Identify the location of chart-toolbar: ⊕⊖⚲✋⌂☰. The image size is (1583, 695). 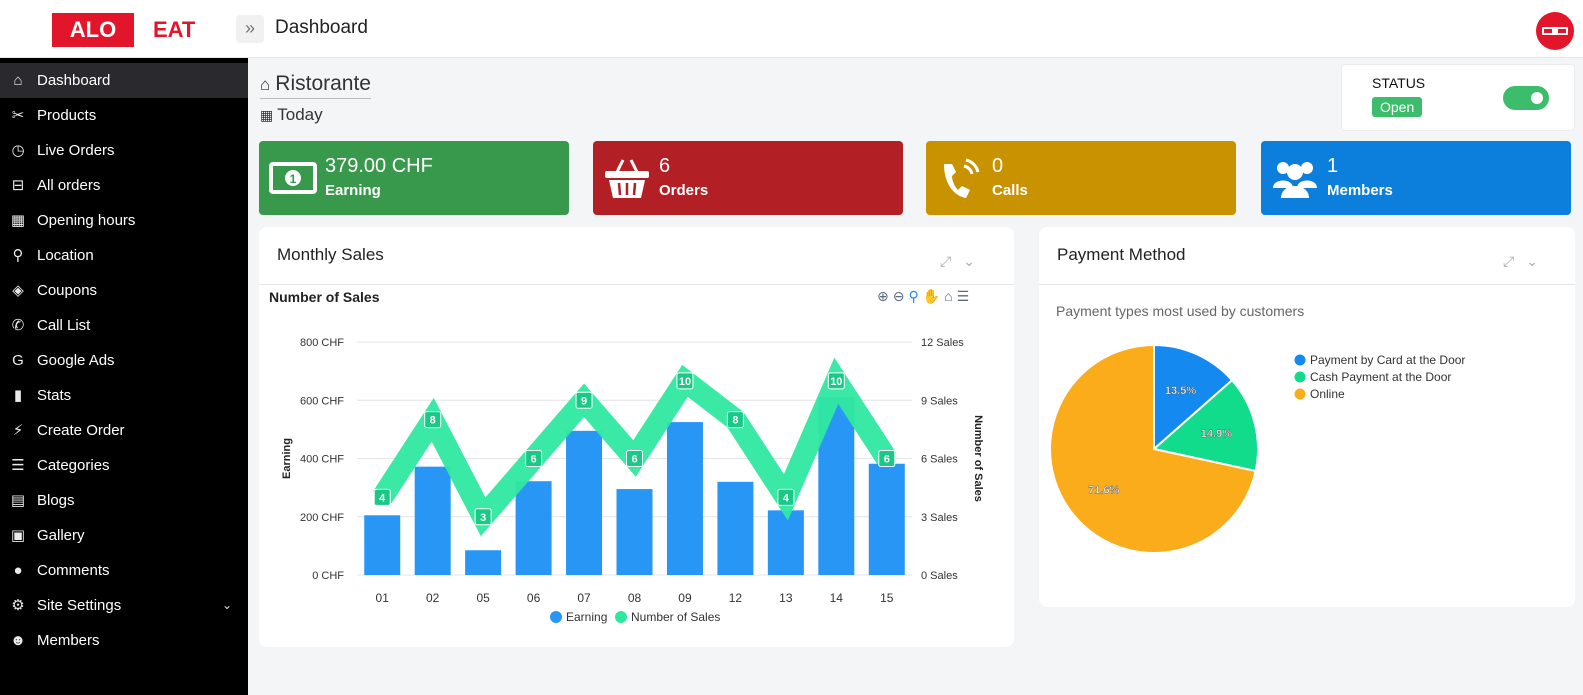
(925, 296).